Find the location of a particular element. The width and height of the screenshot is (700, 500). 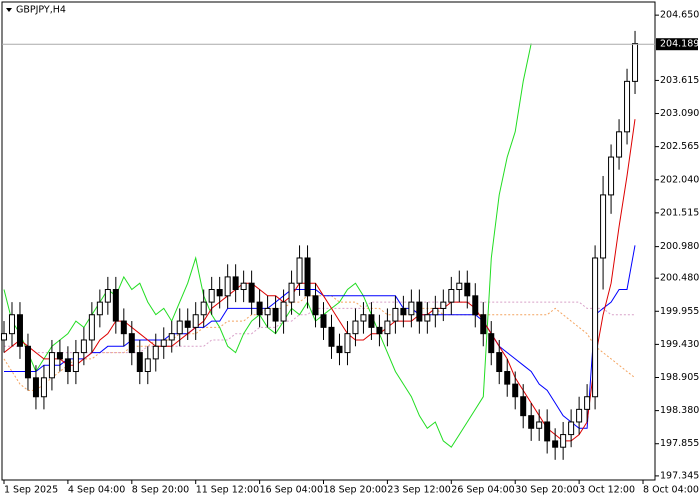

x-tick-label: 3 Oct 12:00 is located at coordinates (607, 490).